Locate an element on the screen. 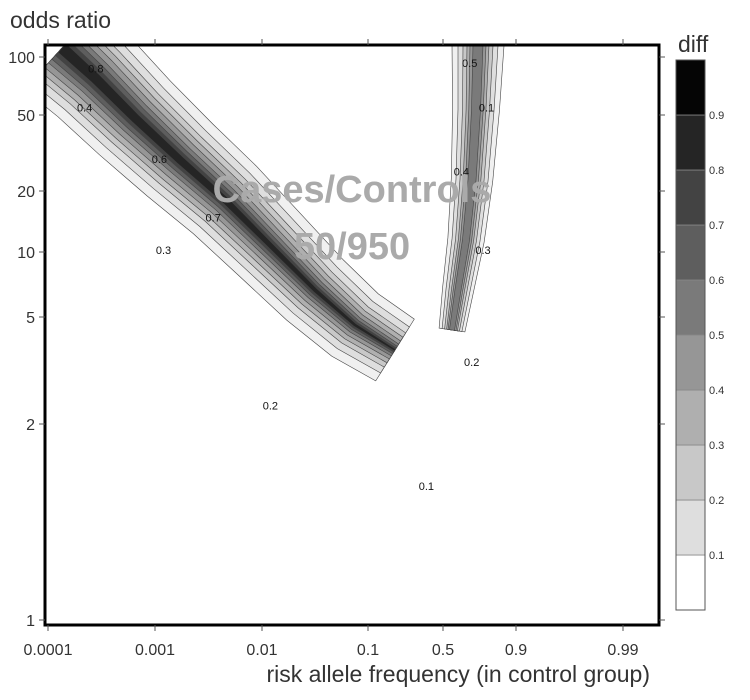 The image size is (750, 700). y-tick-label: 5 is located at coordinates (30, 318).